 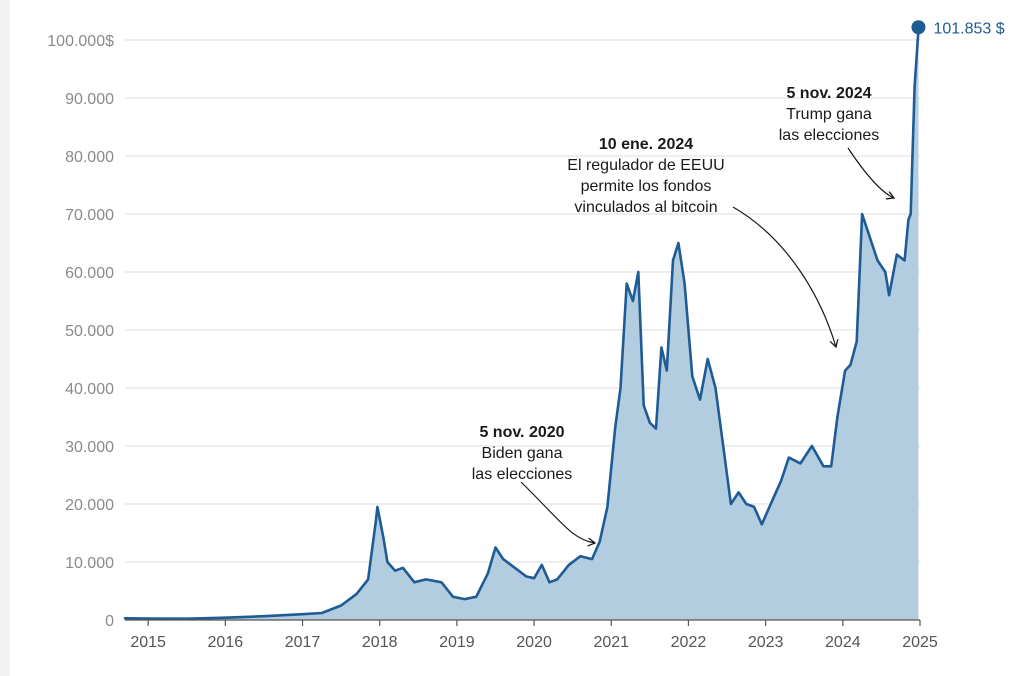 What do you see at coordinates (920, 642) in the screenshot?
I see `x-tick-label: 2025` at bounding box center [920, 642].